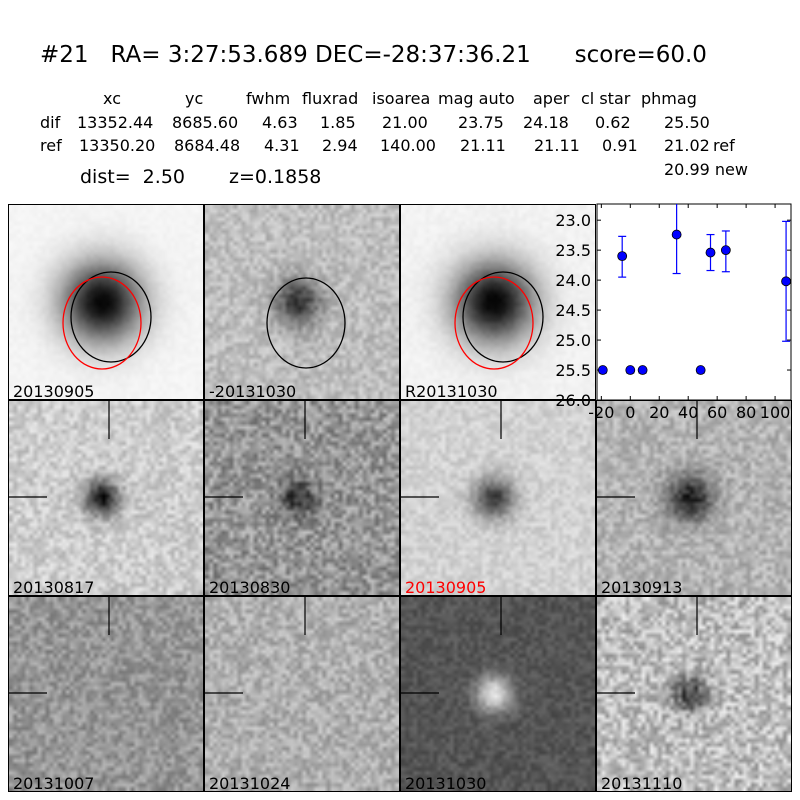 The image size is (800, 800). Describe the element at coordinates (546, 122) in the screenshot. I see `cell: 24.18` at that location.